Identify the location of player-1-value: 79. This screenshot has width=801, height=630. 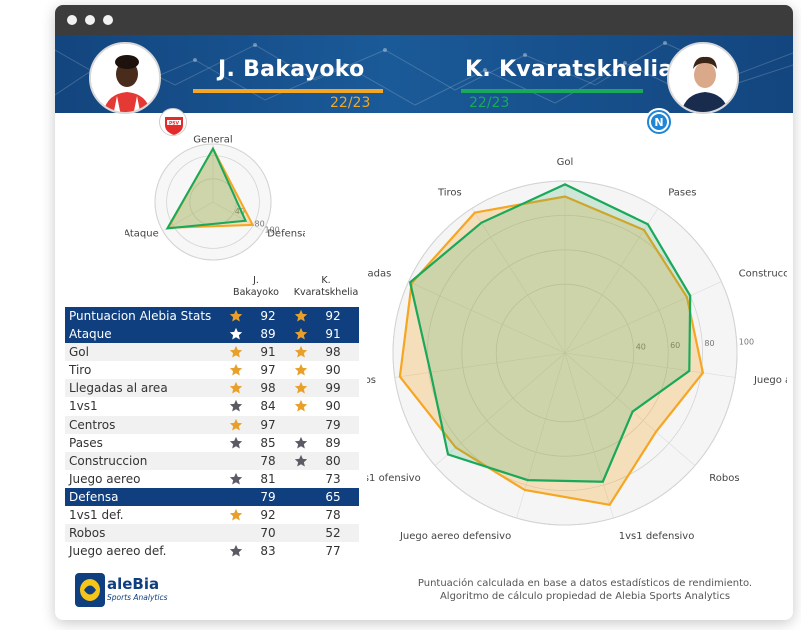
(268, 496).